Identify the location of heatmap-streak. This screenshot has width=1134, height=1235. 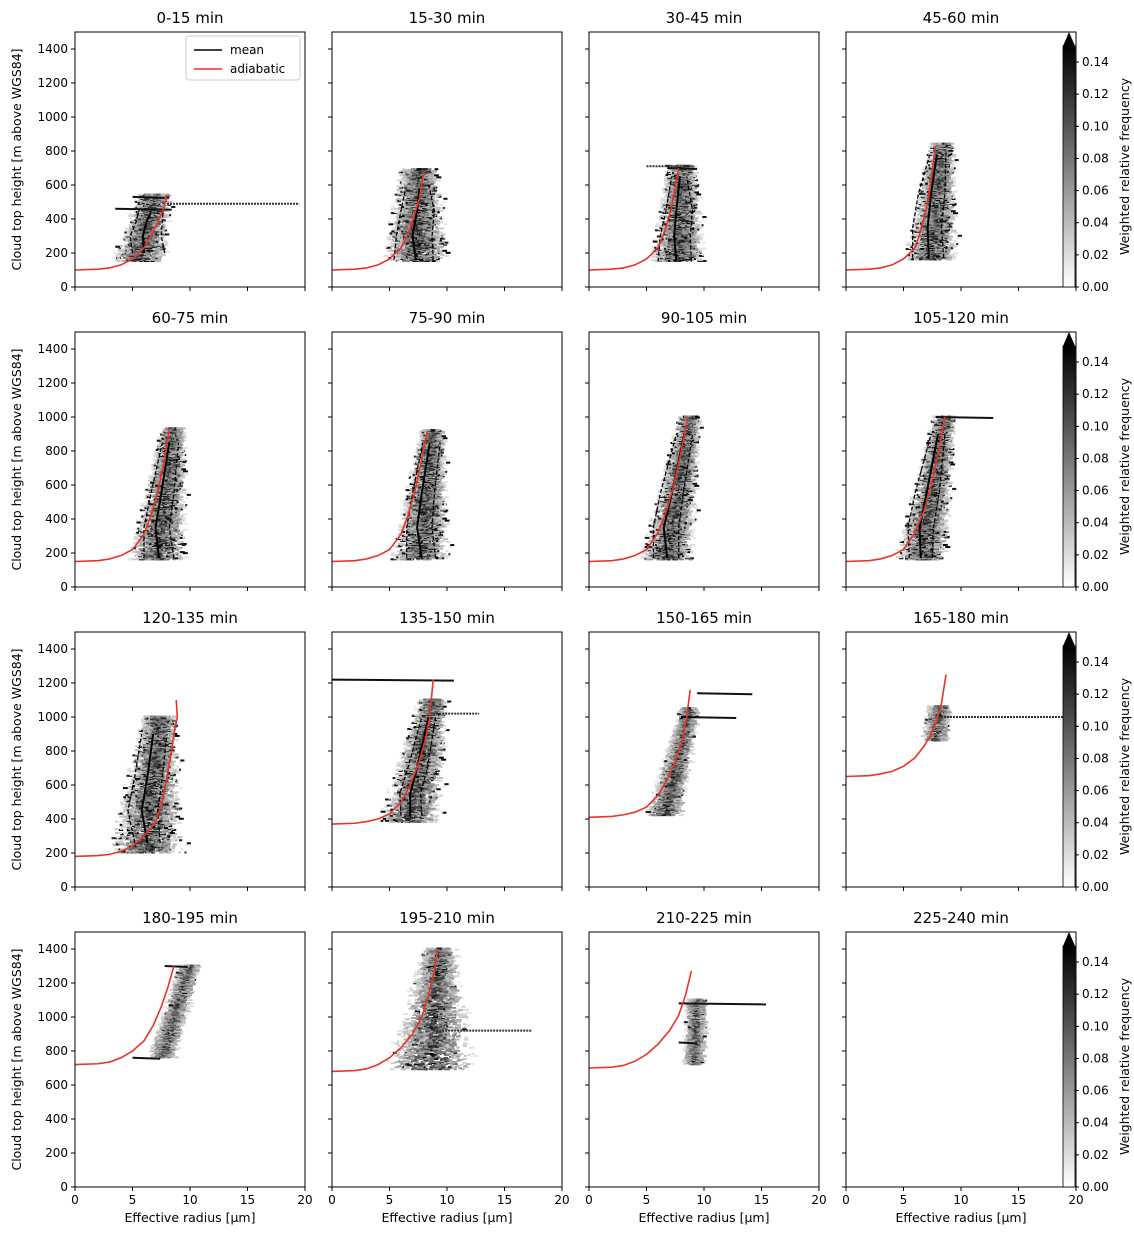
(148, 197).